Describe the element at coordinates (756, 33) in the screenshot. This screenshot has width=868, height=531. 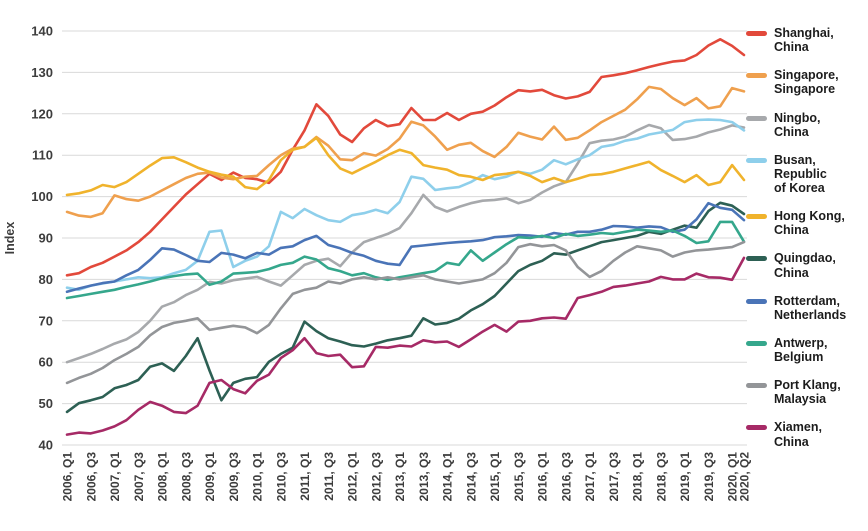
I see `legend-swatch-shanghai-china` at that location.